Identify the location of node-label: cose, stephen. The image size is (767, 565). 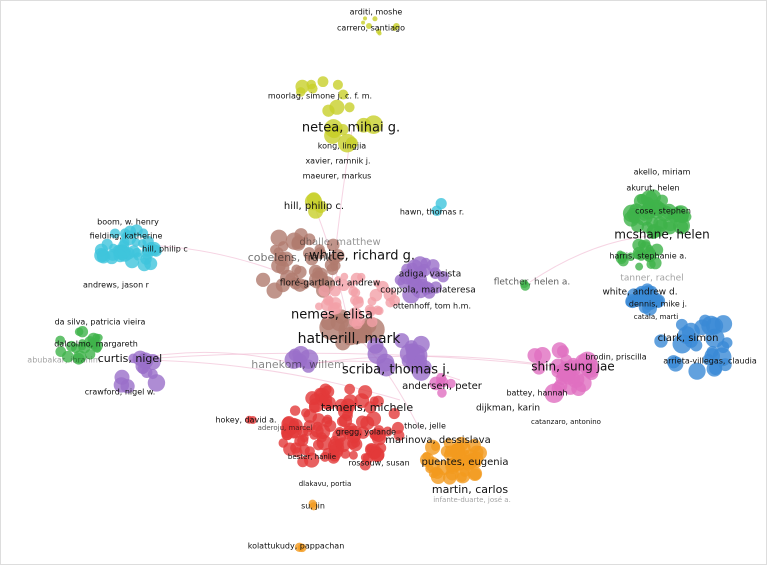
(663, 211).